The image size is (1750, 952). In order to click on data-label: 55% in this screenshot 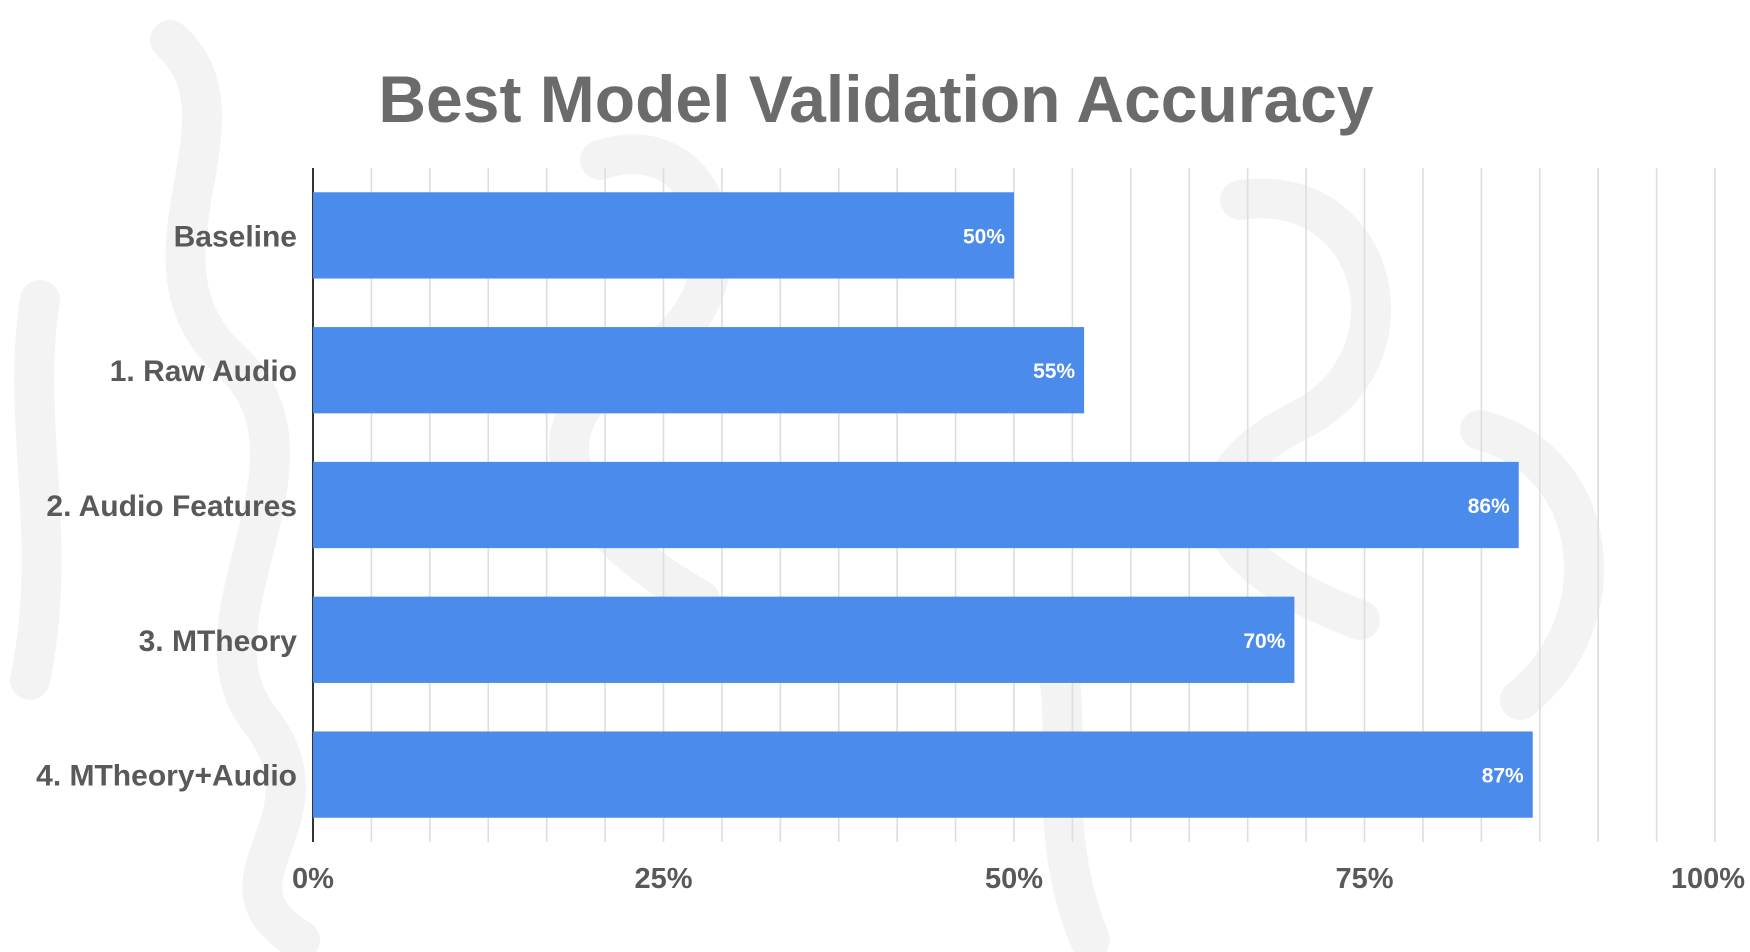, I will do `click(1054, 371)`.